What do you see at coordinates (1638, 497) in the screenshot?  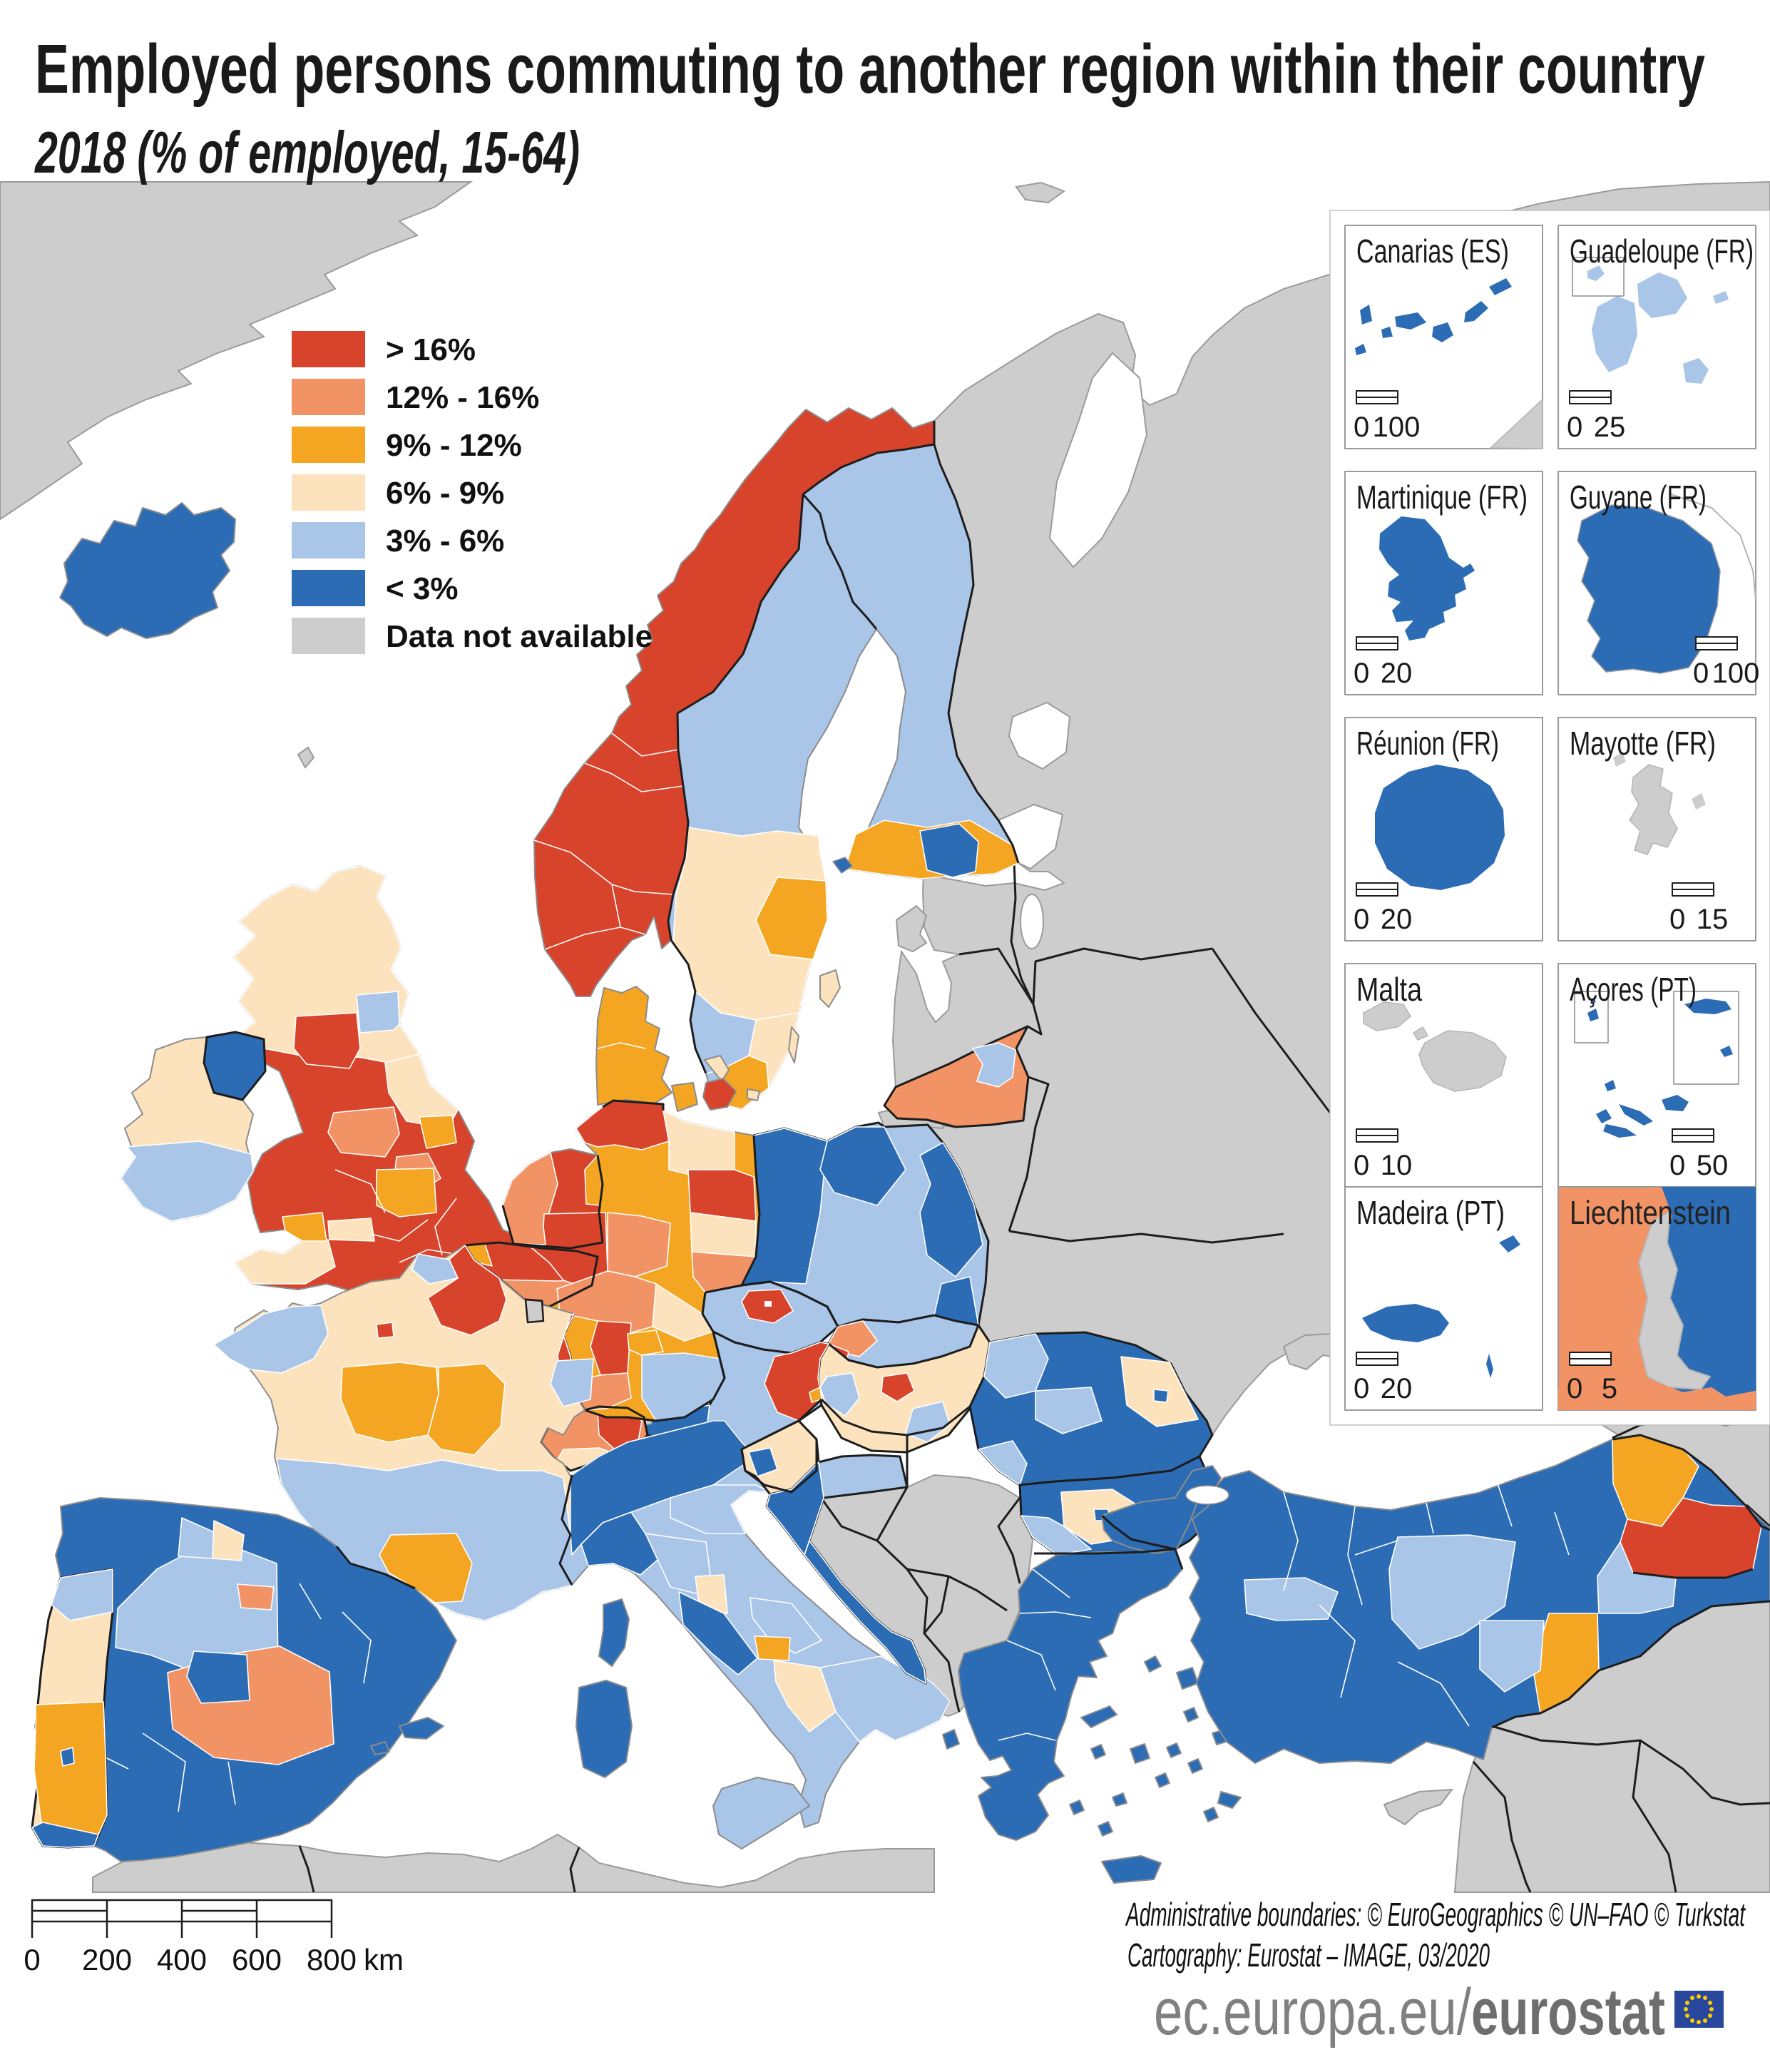 I see `svg-text: Guyane (FR)` at bounding box center [1638, 497].